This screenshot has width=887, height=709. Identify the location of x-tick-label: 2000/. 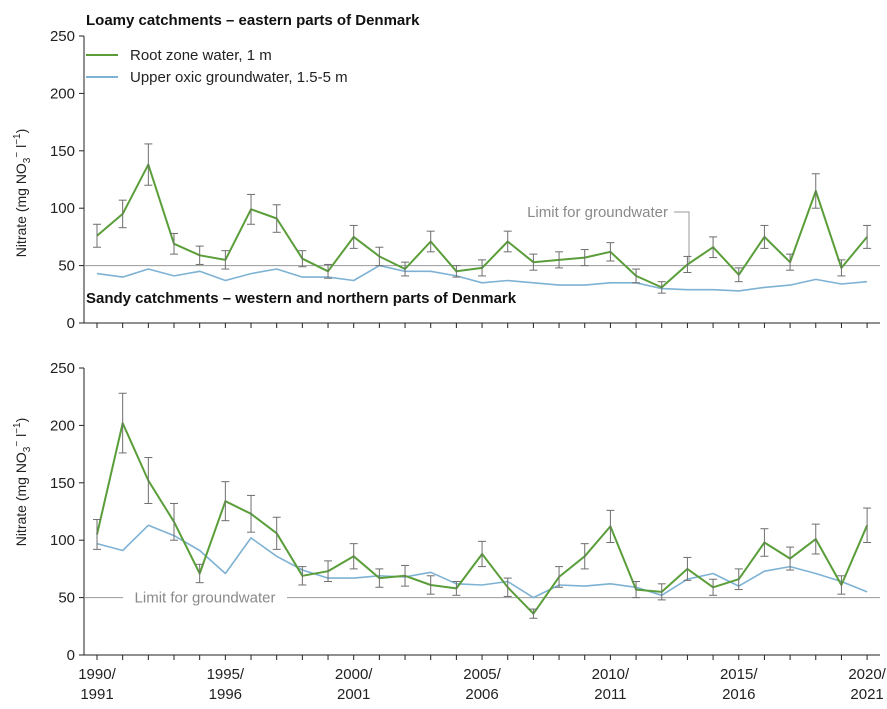
(354, 674).